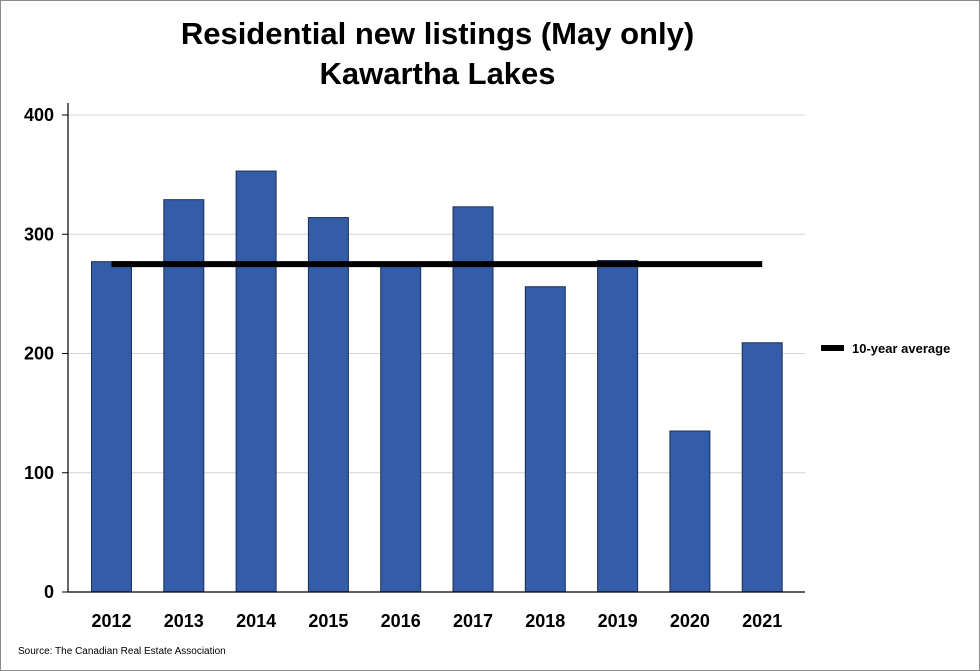 This screenshot has width=980, height=671. Describe the element at coordinates (328, 405) in the screenshot. I see `bar-2015` at that location.